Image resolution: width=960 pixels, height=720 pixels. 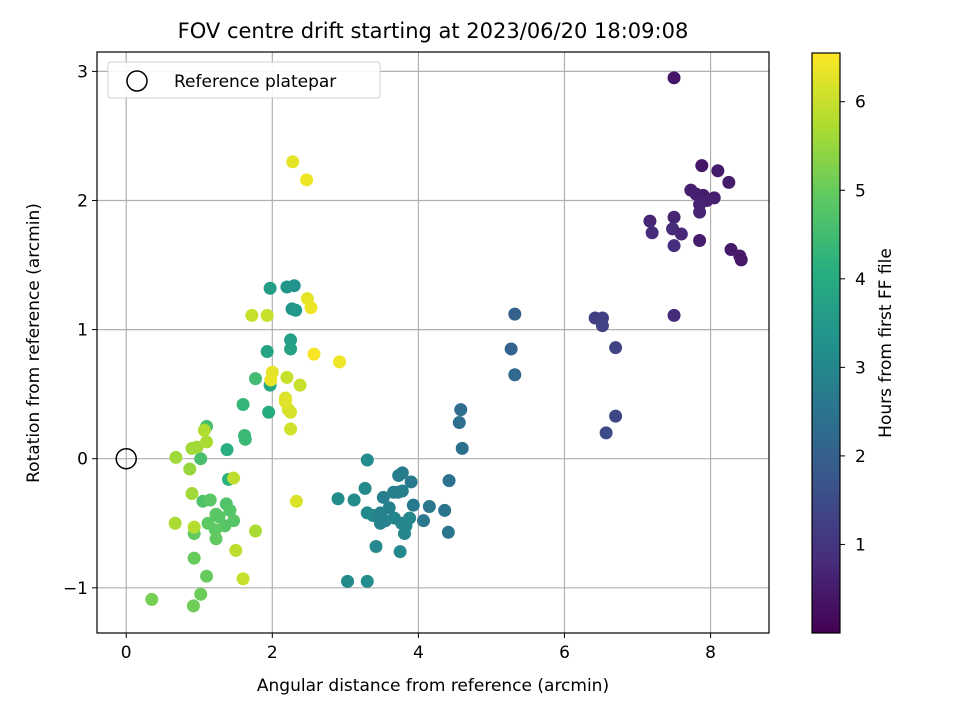 I want to click on reference-platepar-marker, so click(x=126, y=458).